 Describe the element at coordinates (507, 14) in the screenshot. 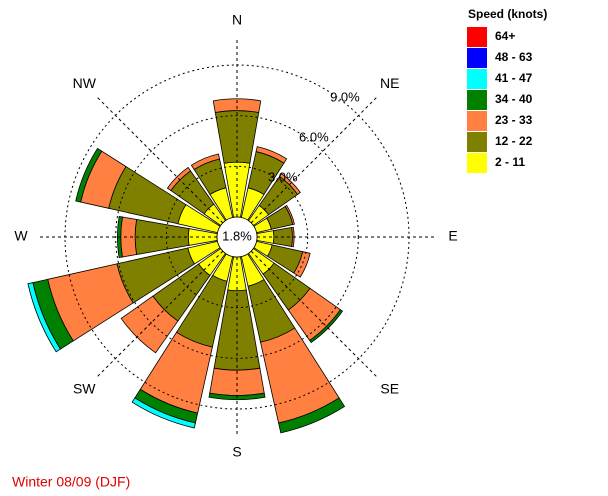

I see `legend-title: Speed (knots)` at that location.